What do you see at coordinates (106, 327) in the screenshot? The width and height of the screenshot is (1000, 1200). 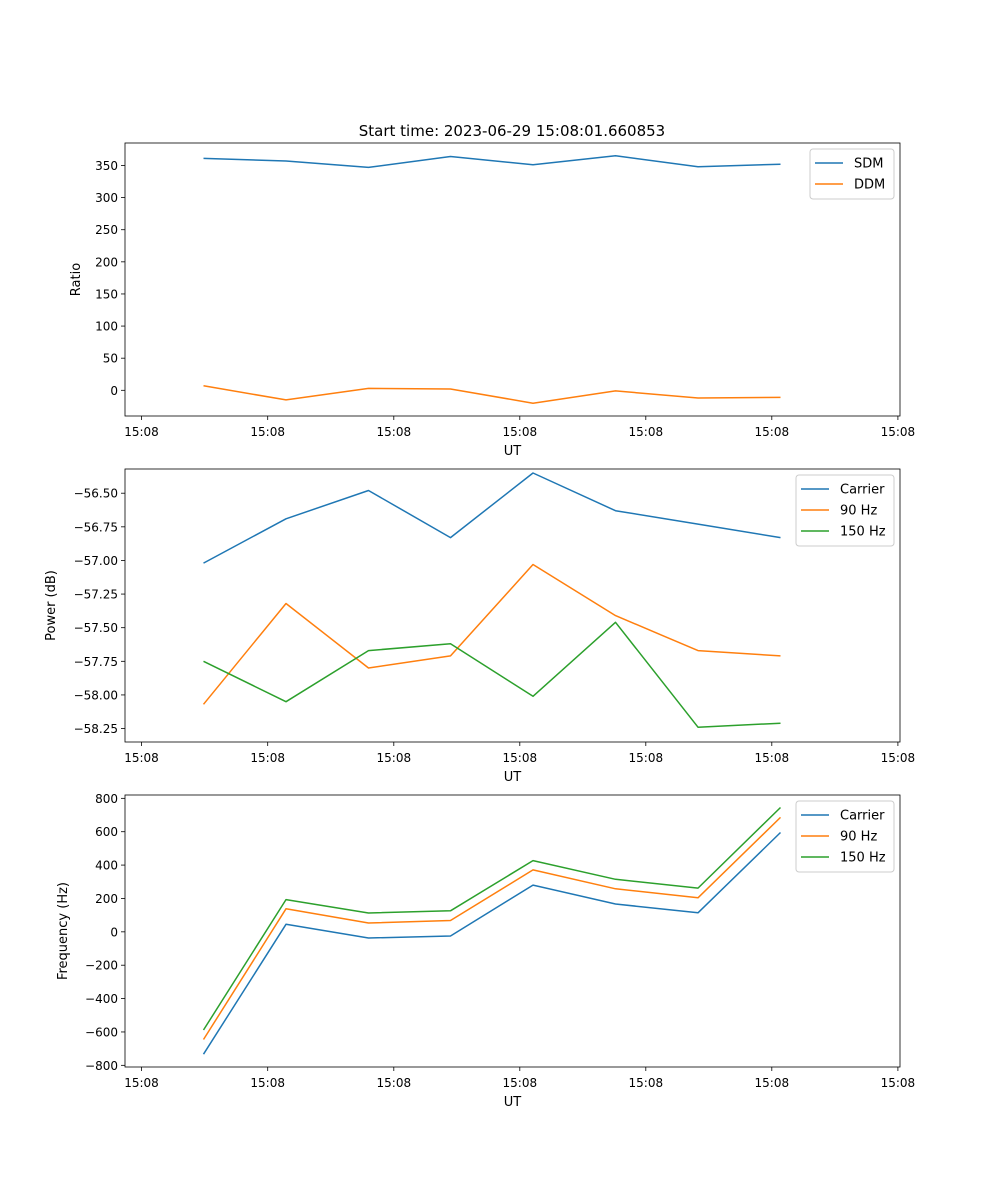 I see `y-tick-label: 100` at bounding box center [106, 327].